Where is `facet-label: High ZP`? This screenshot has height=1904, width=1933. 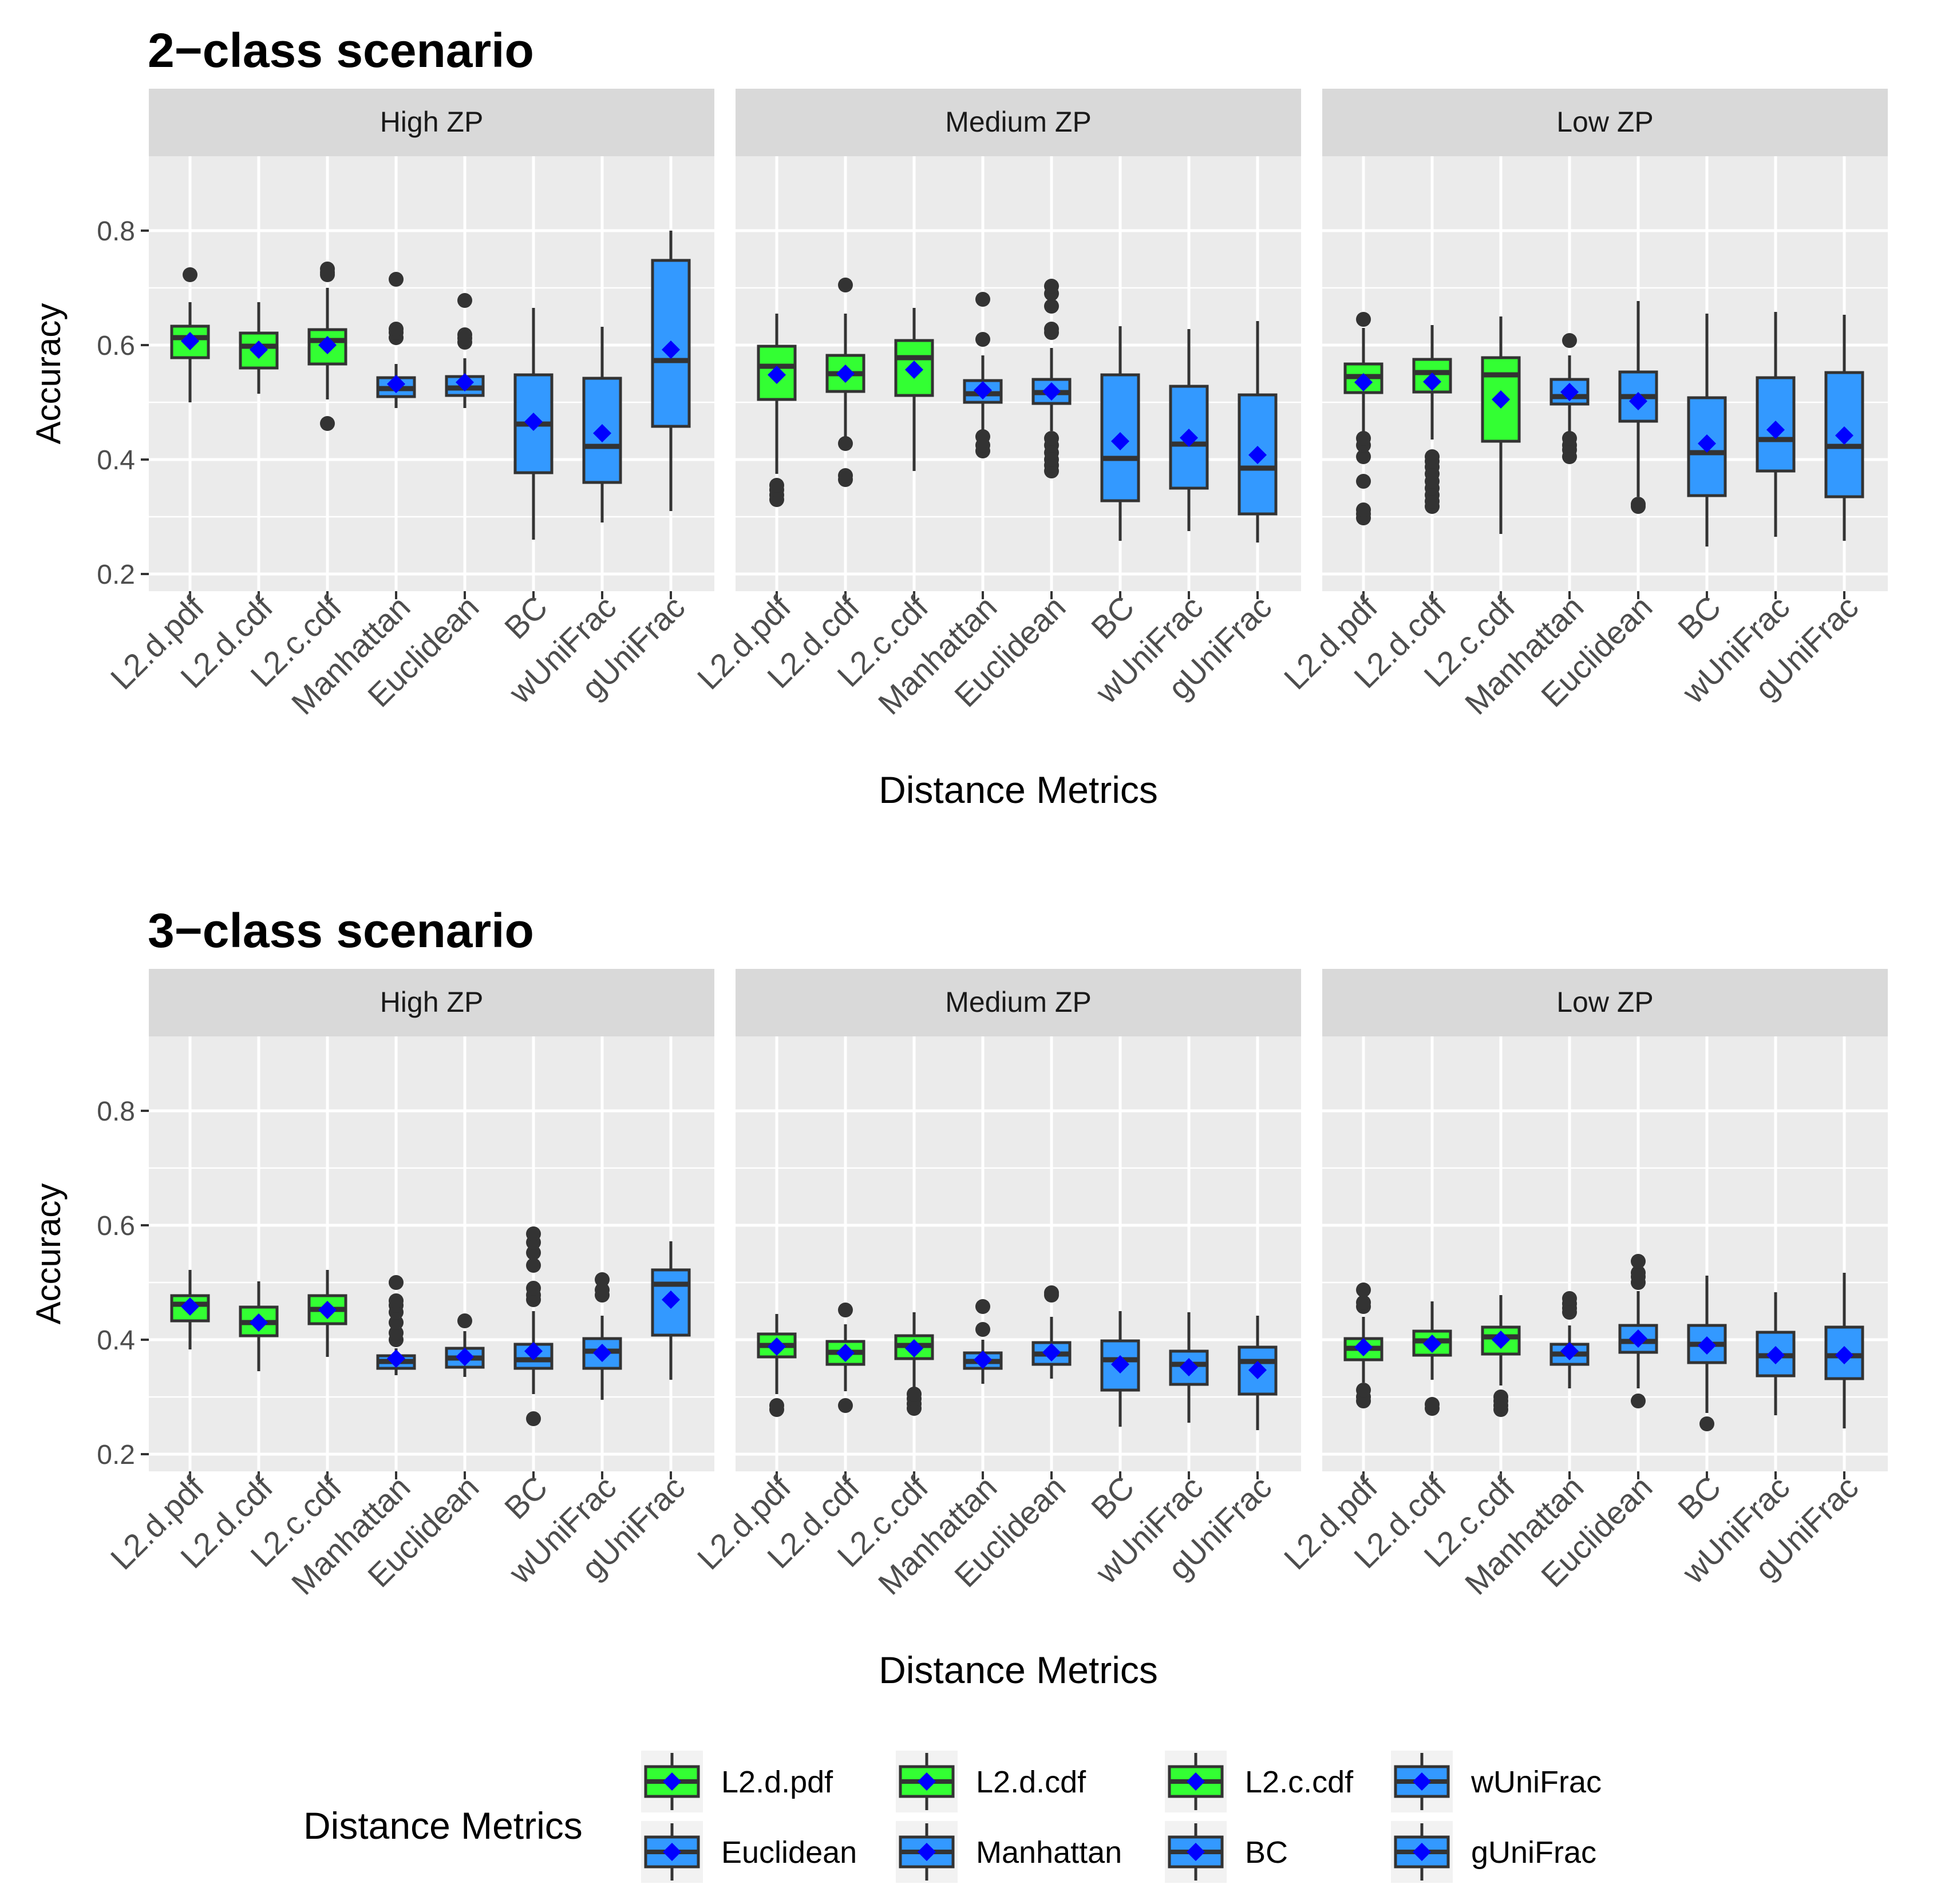
facet-label: High ZP is located at coordinates (432, 122).